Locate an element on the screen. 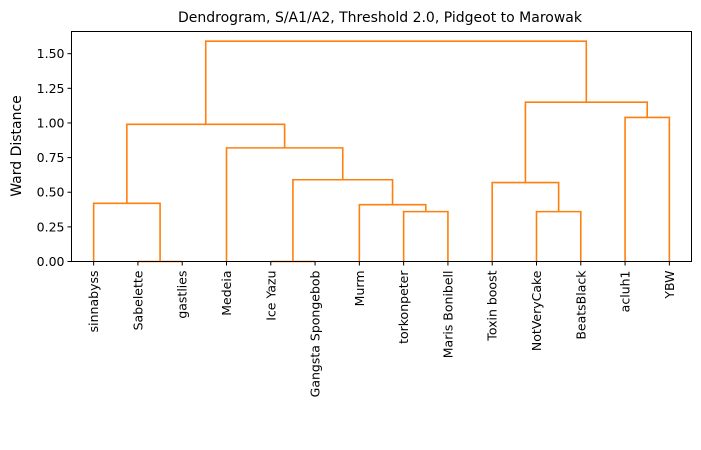 This screenshot has width=701, height=450. y-tick-label: 0.75 is located at coordinates (51, 157).